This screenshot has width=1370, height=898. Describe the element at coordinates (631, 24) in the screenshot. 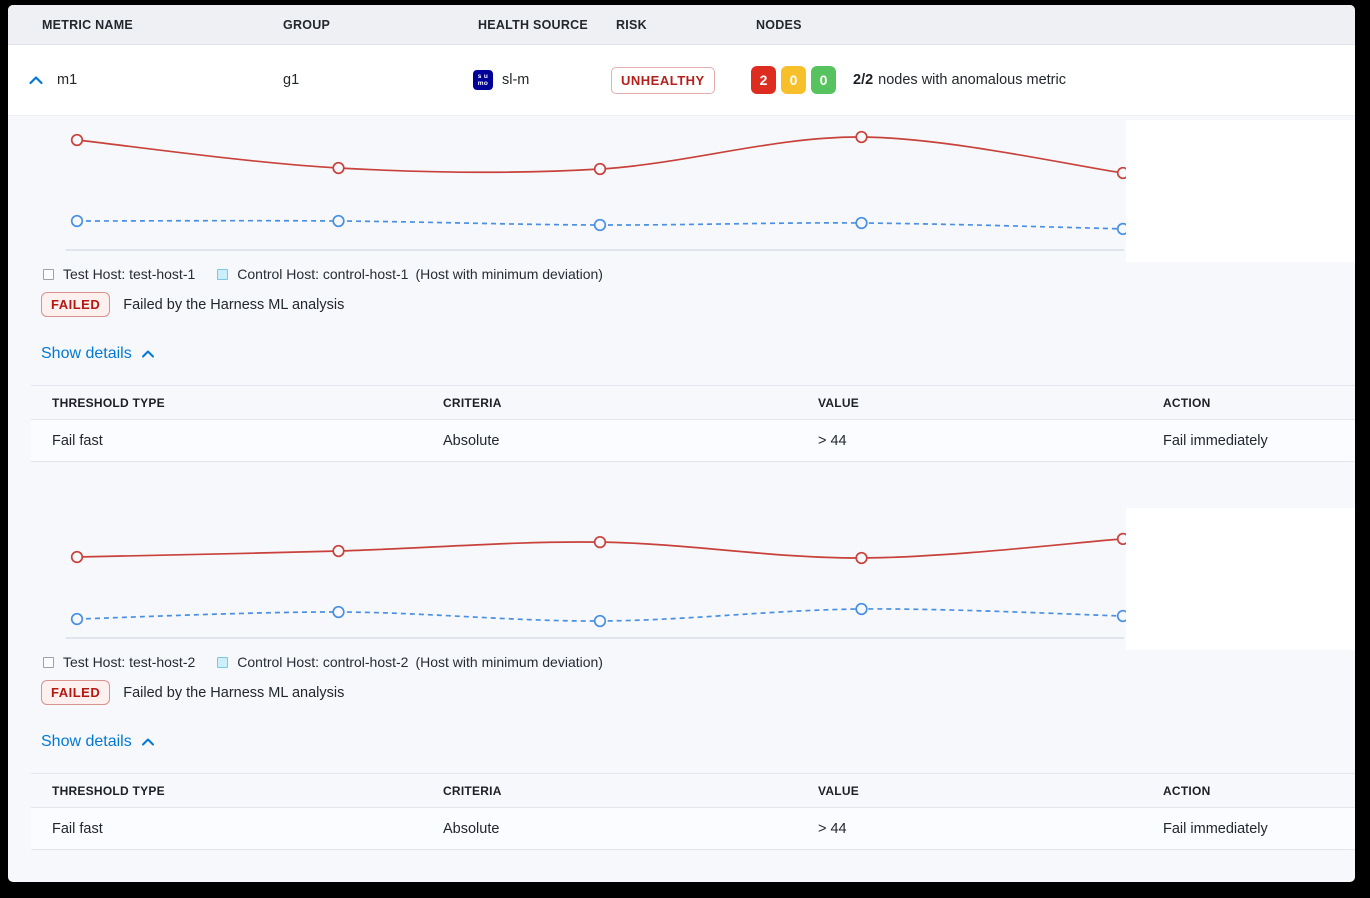

I see `col-header-risk: RISK` at that location.